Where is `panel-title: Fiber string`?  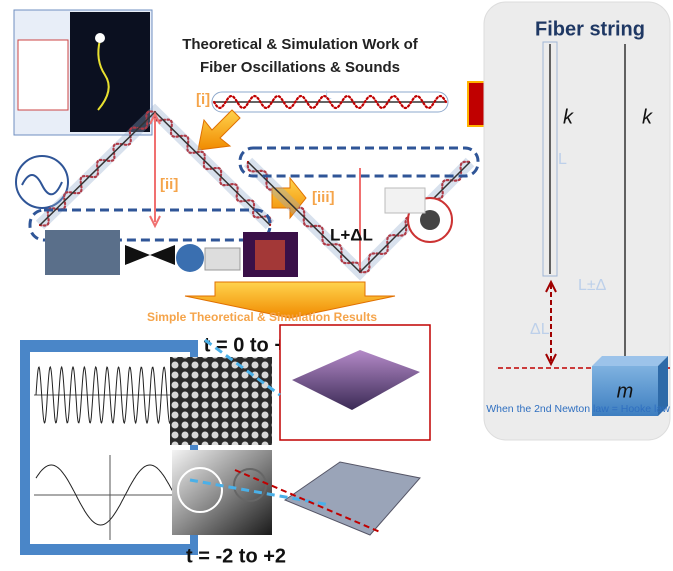
panel-title: Fiber string is located at coordinates (590, 29).